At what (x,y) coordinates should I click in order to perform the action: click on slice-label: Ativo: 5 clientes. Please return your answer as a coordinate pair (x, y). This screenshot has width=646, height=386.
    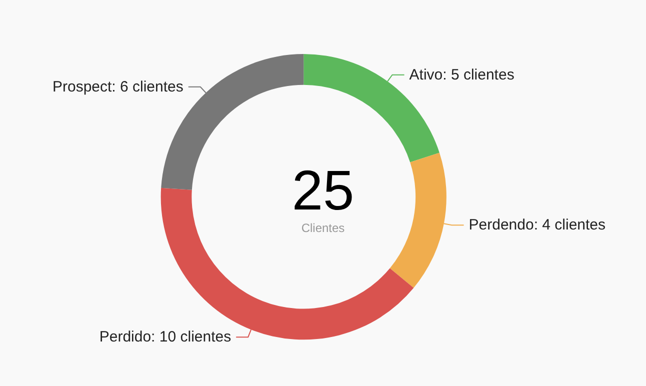
    Looking at the image, I should click on (461, 75).